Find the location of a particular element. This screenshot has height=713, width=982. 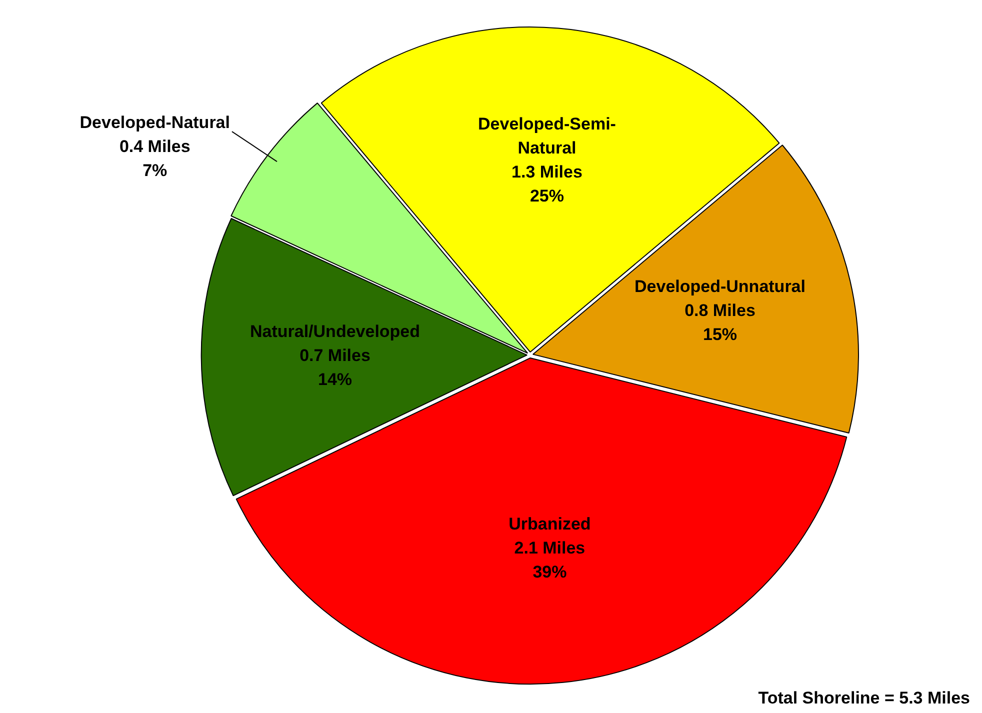

data-label: 0.8 Miles 15% is located at coordinates (720, 322).